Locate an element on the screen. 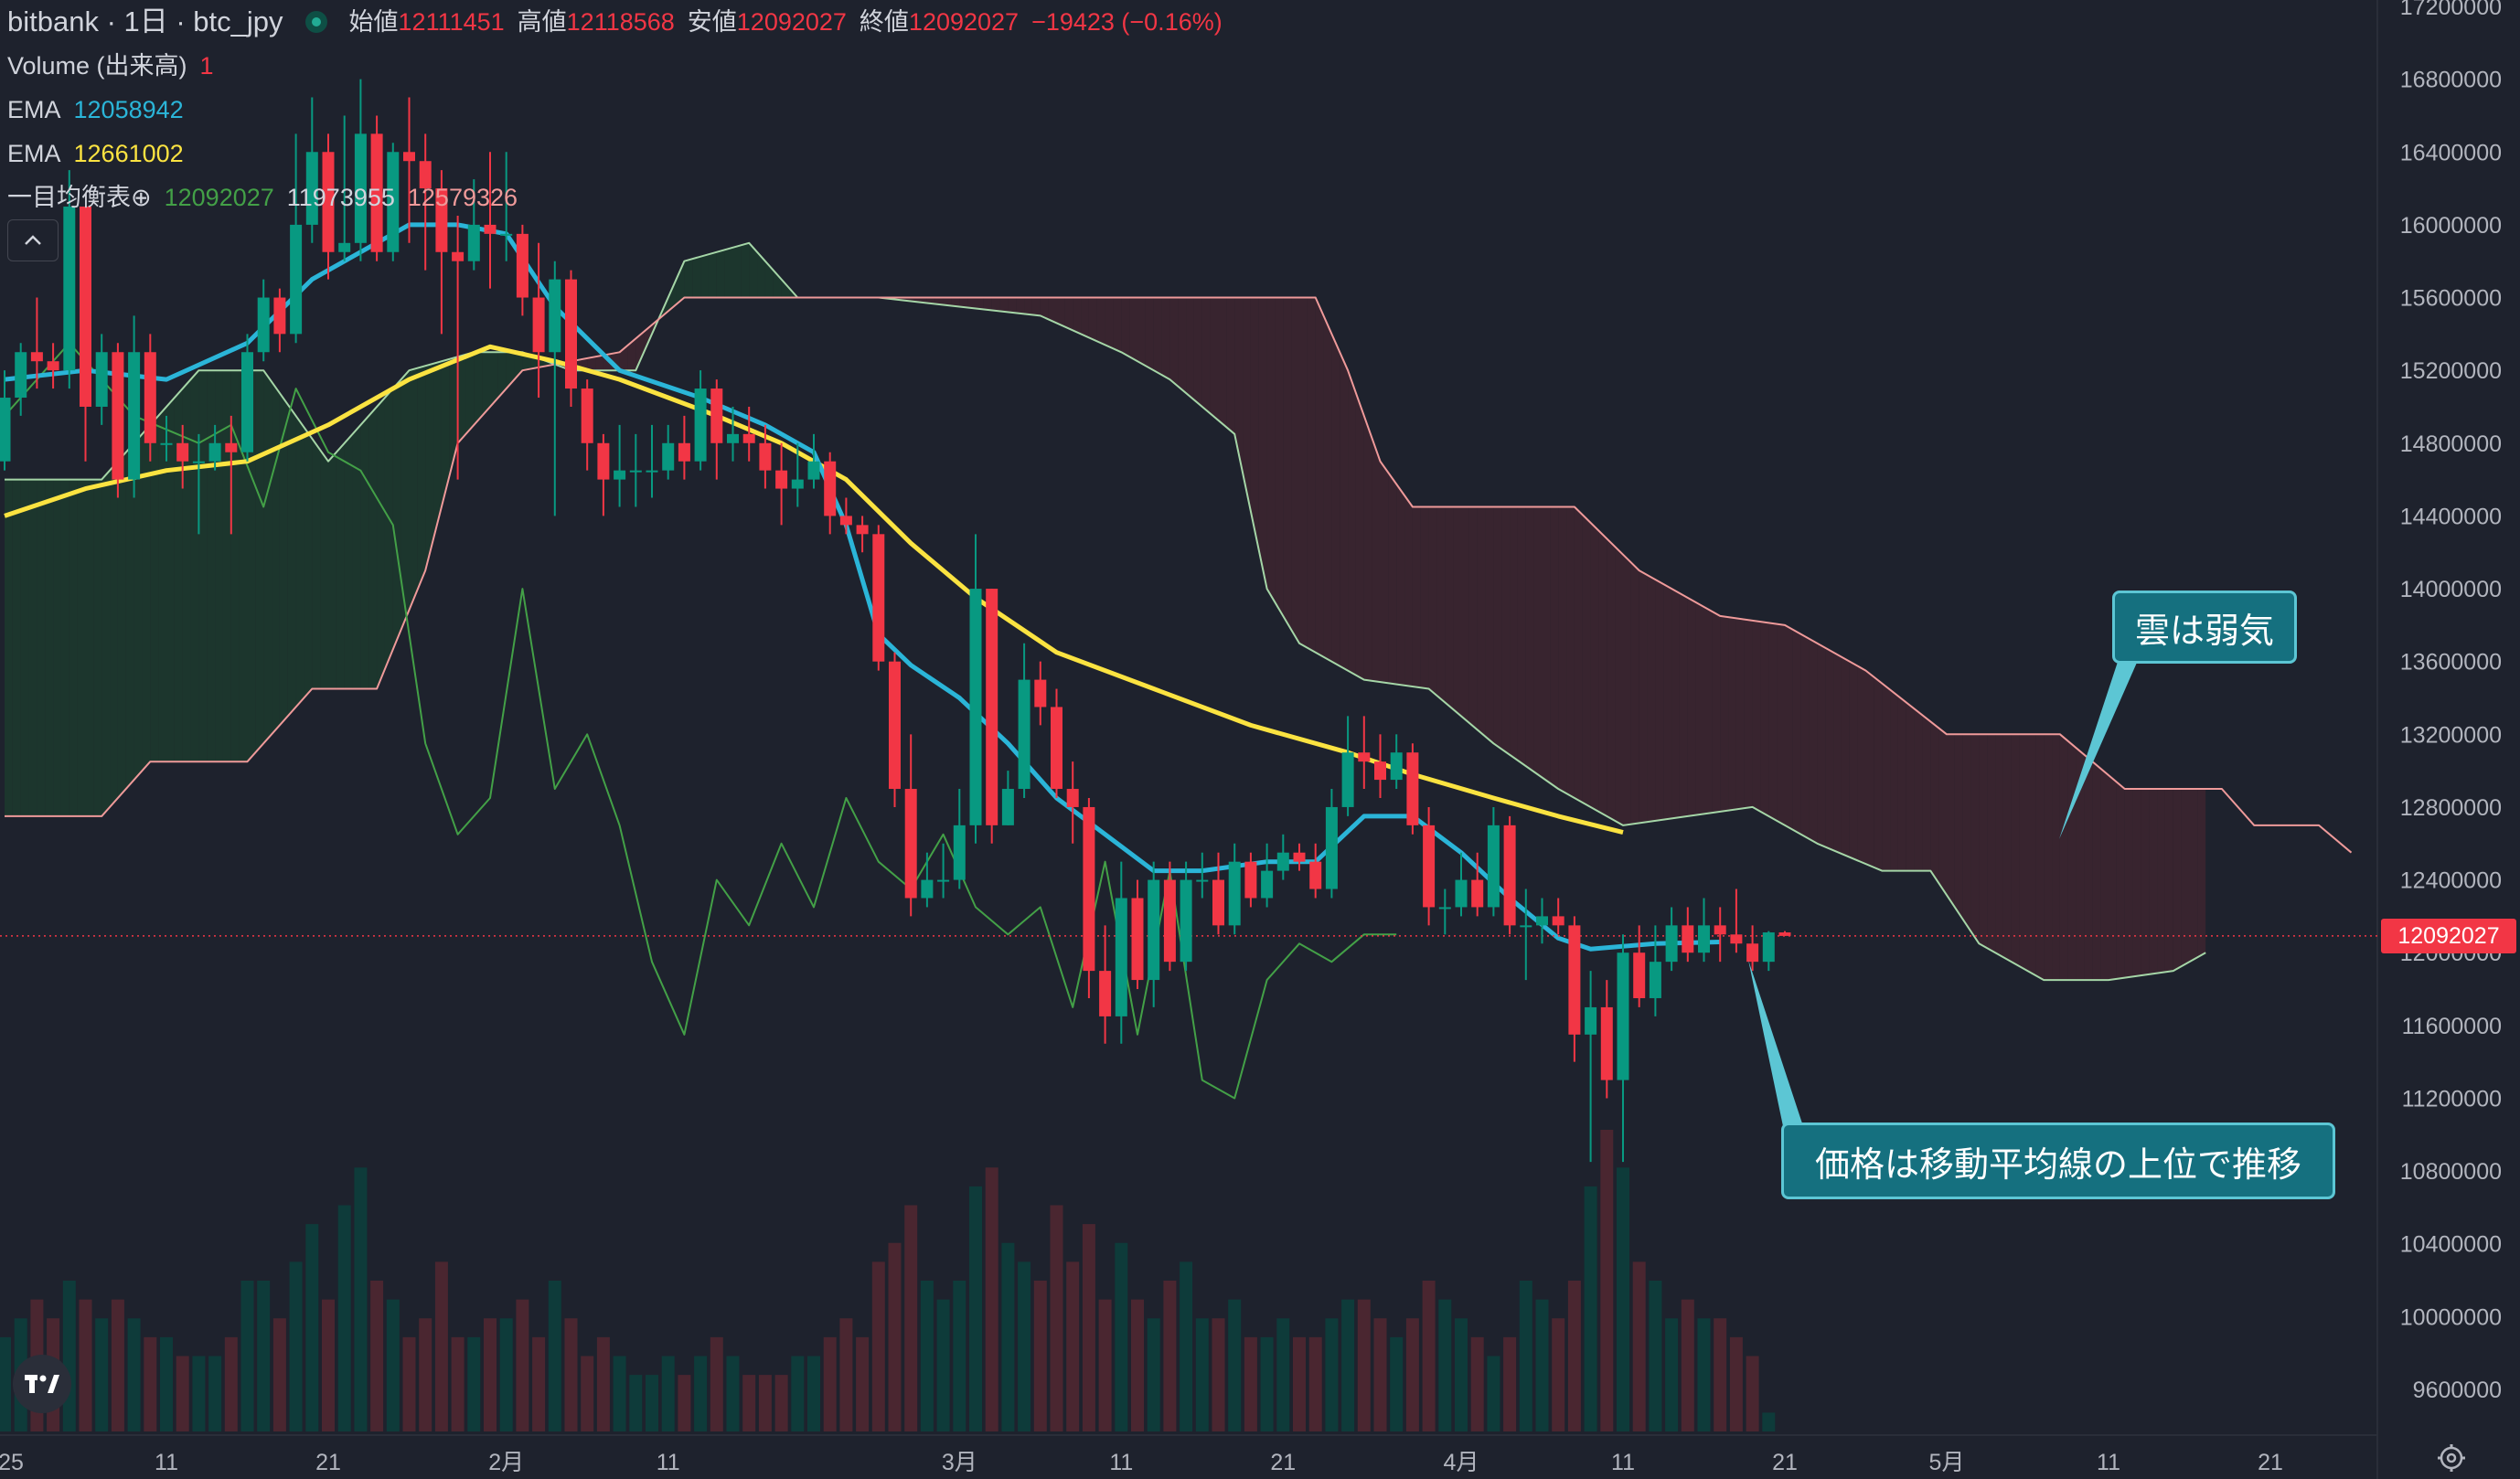 The image size is (2520, 1479). symbol-title: bitbank · 1日 · btc_jpy is located at coordinates (145, 21).